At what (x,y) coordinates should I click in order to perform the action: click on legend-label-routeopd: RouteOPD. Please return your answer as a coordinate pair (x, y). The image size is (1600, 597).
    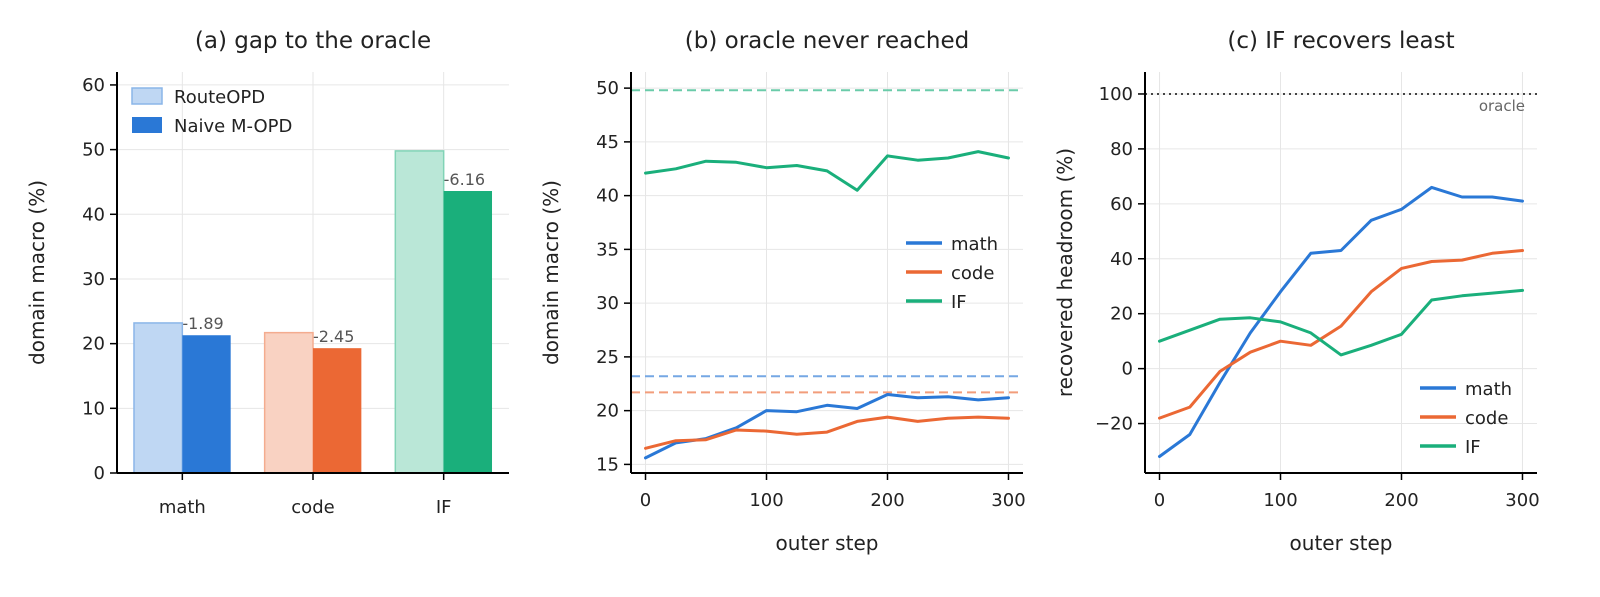
    Looking at the image, I should click on (219, 97).